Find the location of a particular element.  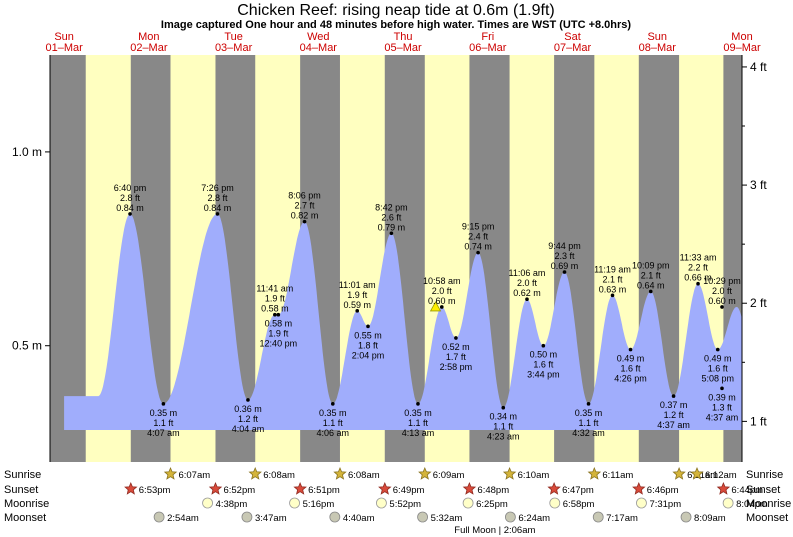

tide-time: 4:04 am is located at coordinates (248, 429).